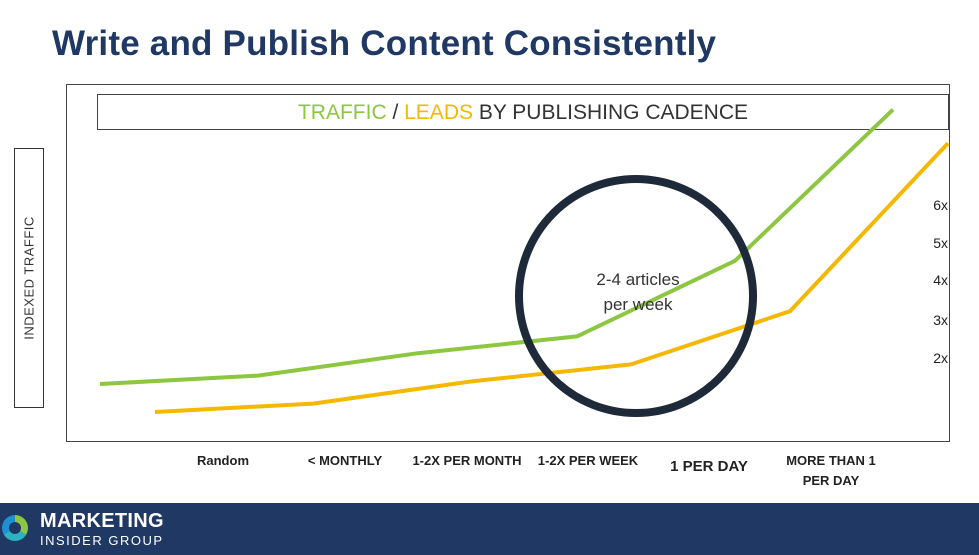 The width and height of the screenshot is (979, 555). Describe the element at coordinates (223, 460) in the screenshot. I see `x-tick-label: Random` at that location.